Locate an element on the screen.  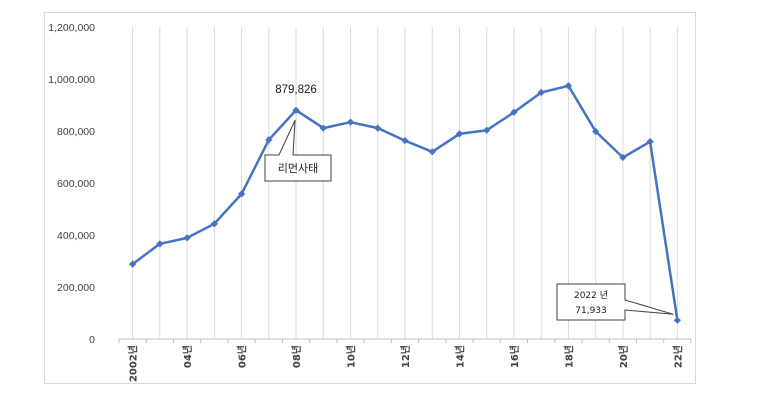
x-tick-label: 18년 is located at coordinates (568, 356).